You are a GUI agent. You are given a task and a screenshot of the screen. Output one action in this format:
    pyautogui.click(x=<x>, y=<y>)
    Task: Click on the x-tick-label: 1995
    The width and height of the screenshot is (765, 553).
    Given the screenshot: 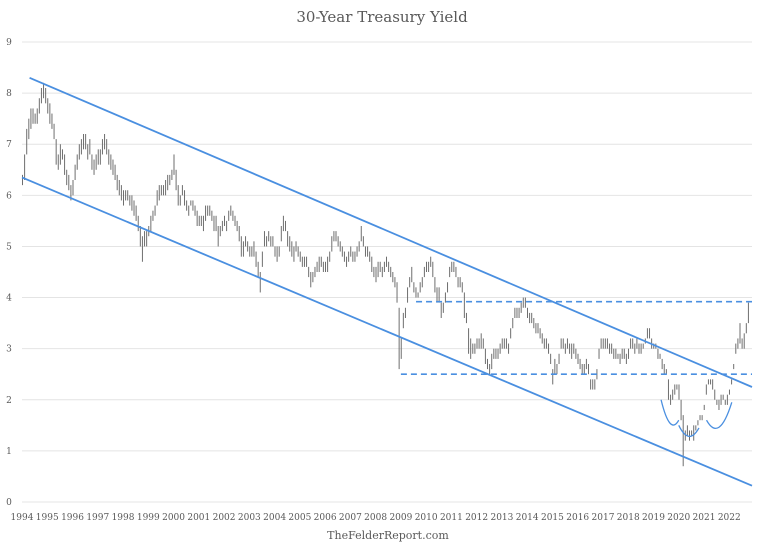 What is the action you would take?
    pyautogui.click(x=47, y=518)
    